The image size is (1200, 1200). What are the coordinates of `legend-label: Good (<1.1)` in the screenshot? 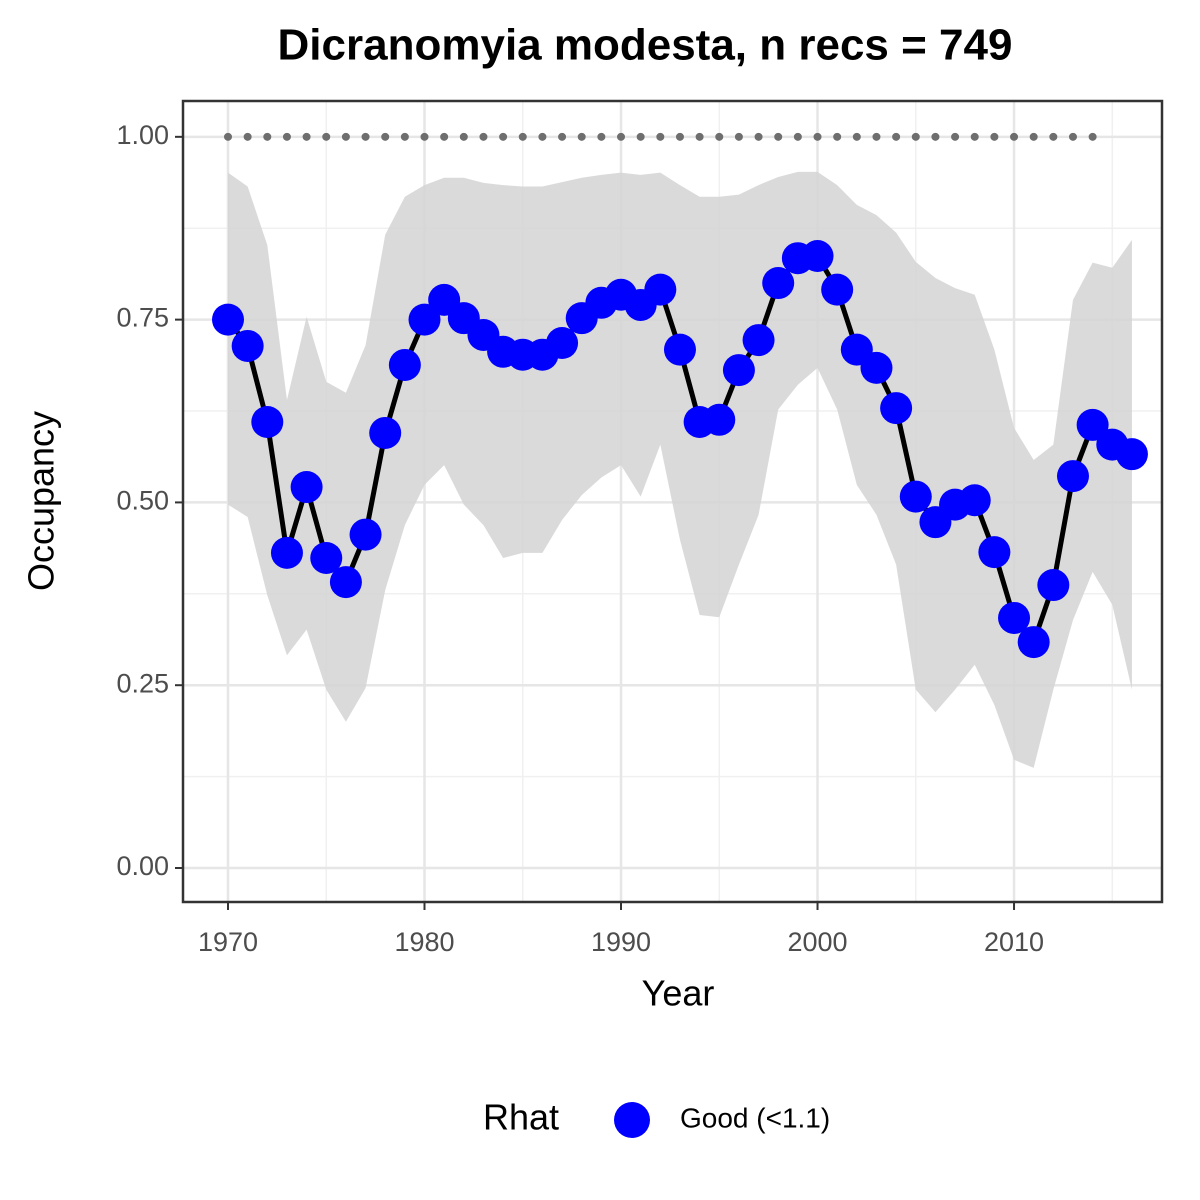 It's located at (755, 1117).